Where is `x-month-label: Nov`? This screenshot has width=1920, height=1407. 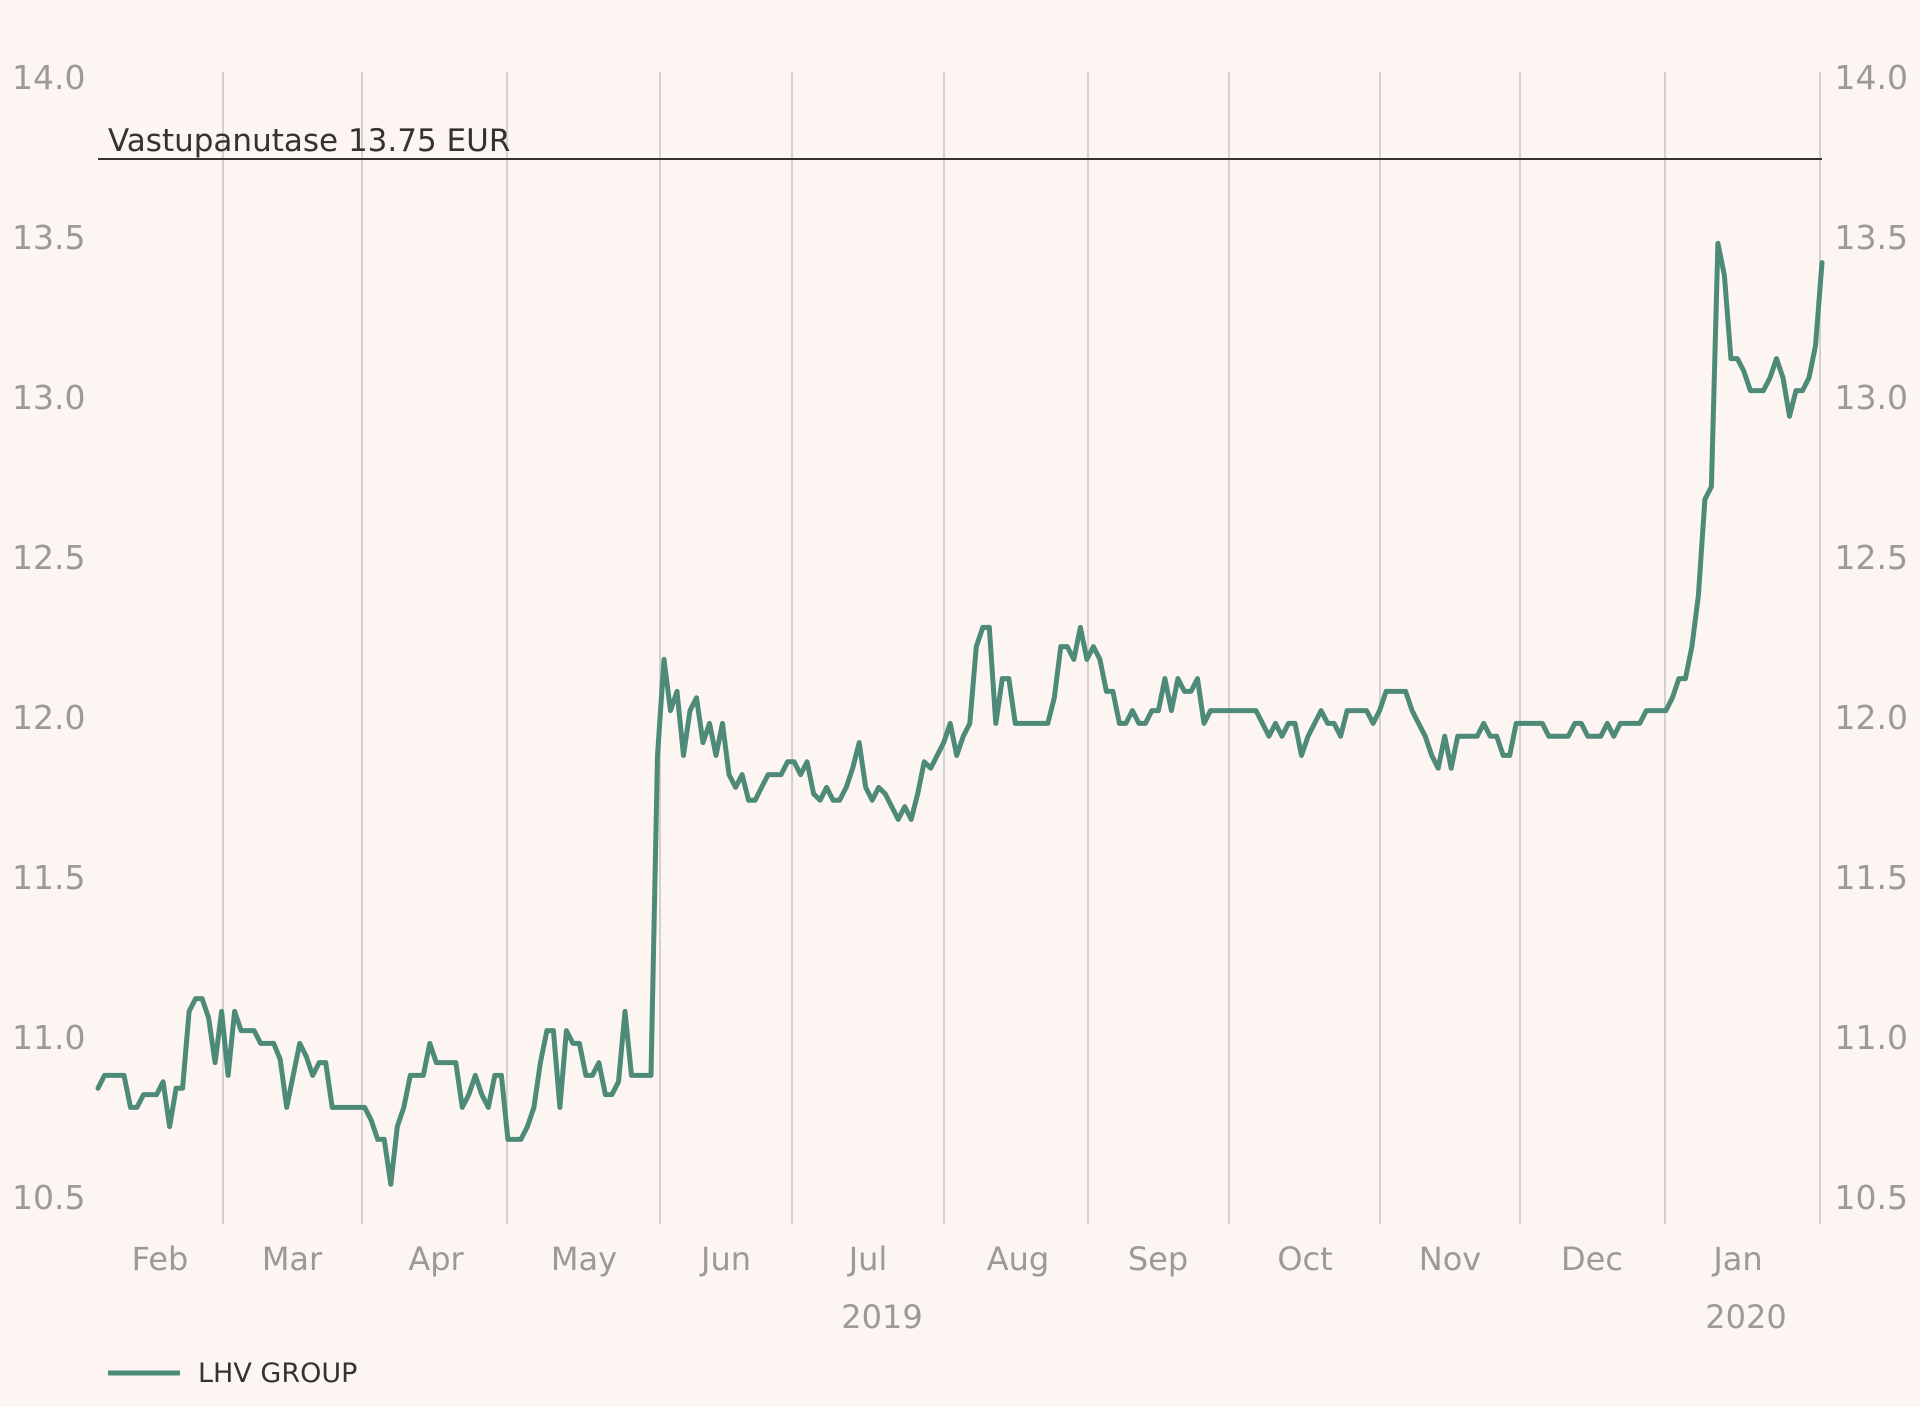
x-month-label: Nov is located at coordinates (1450, 1259).